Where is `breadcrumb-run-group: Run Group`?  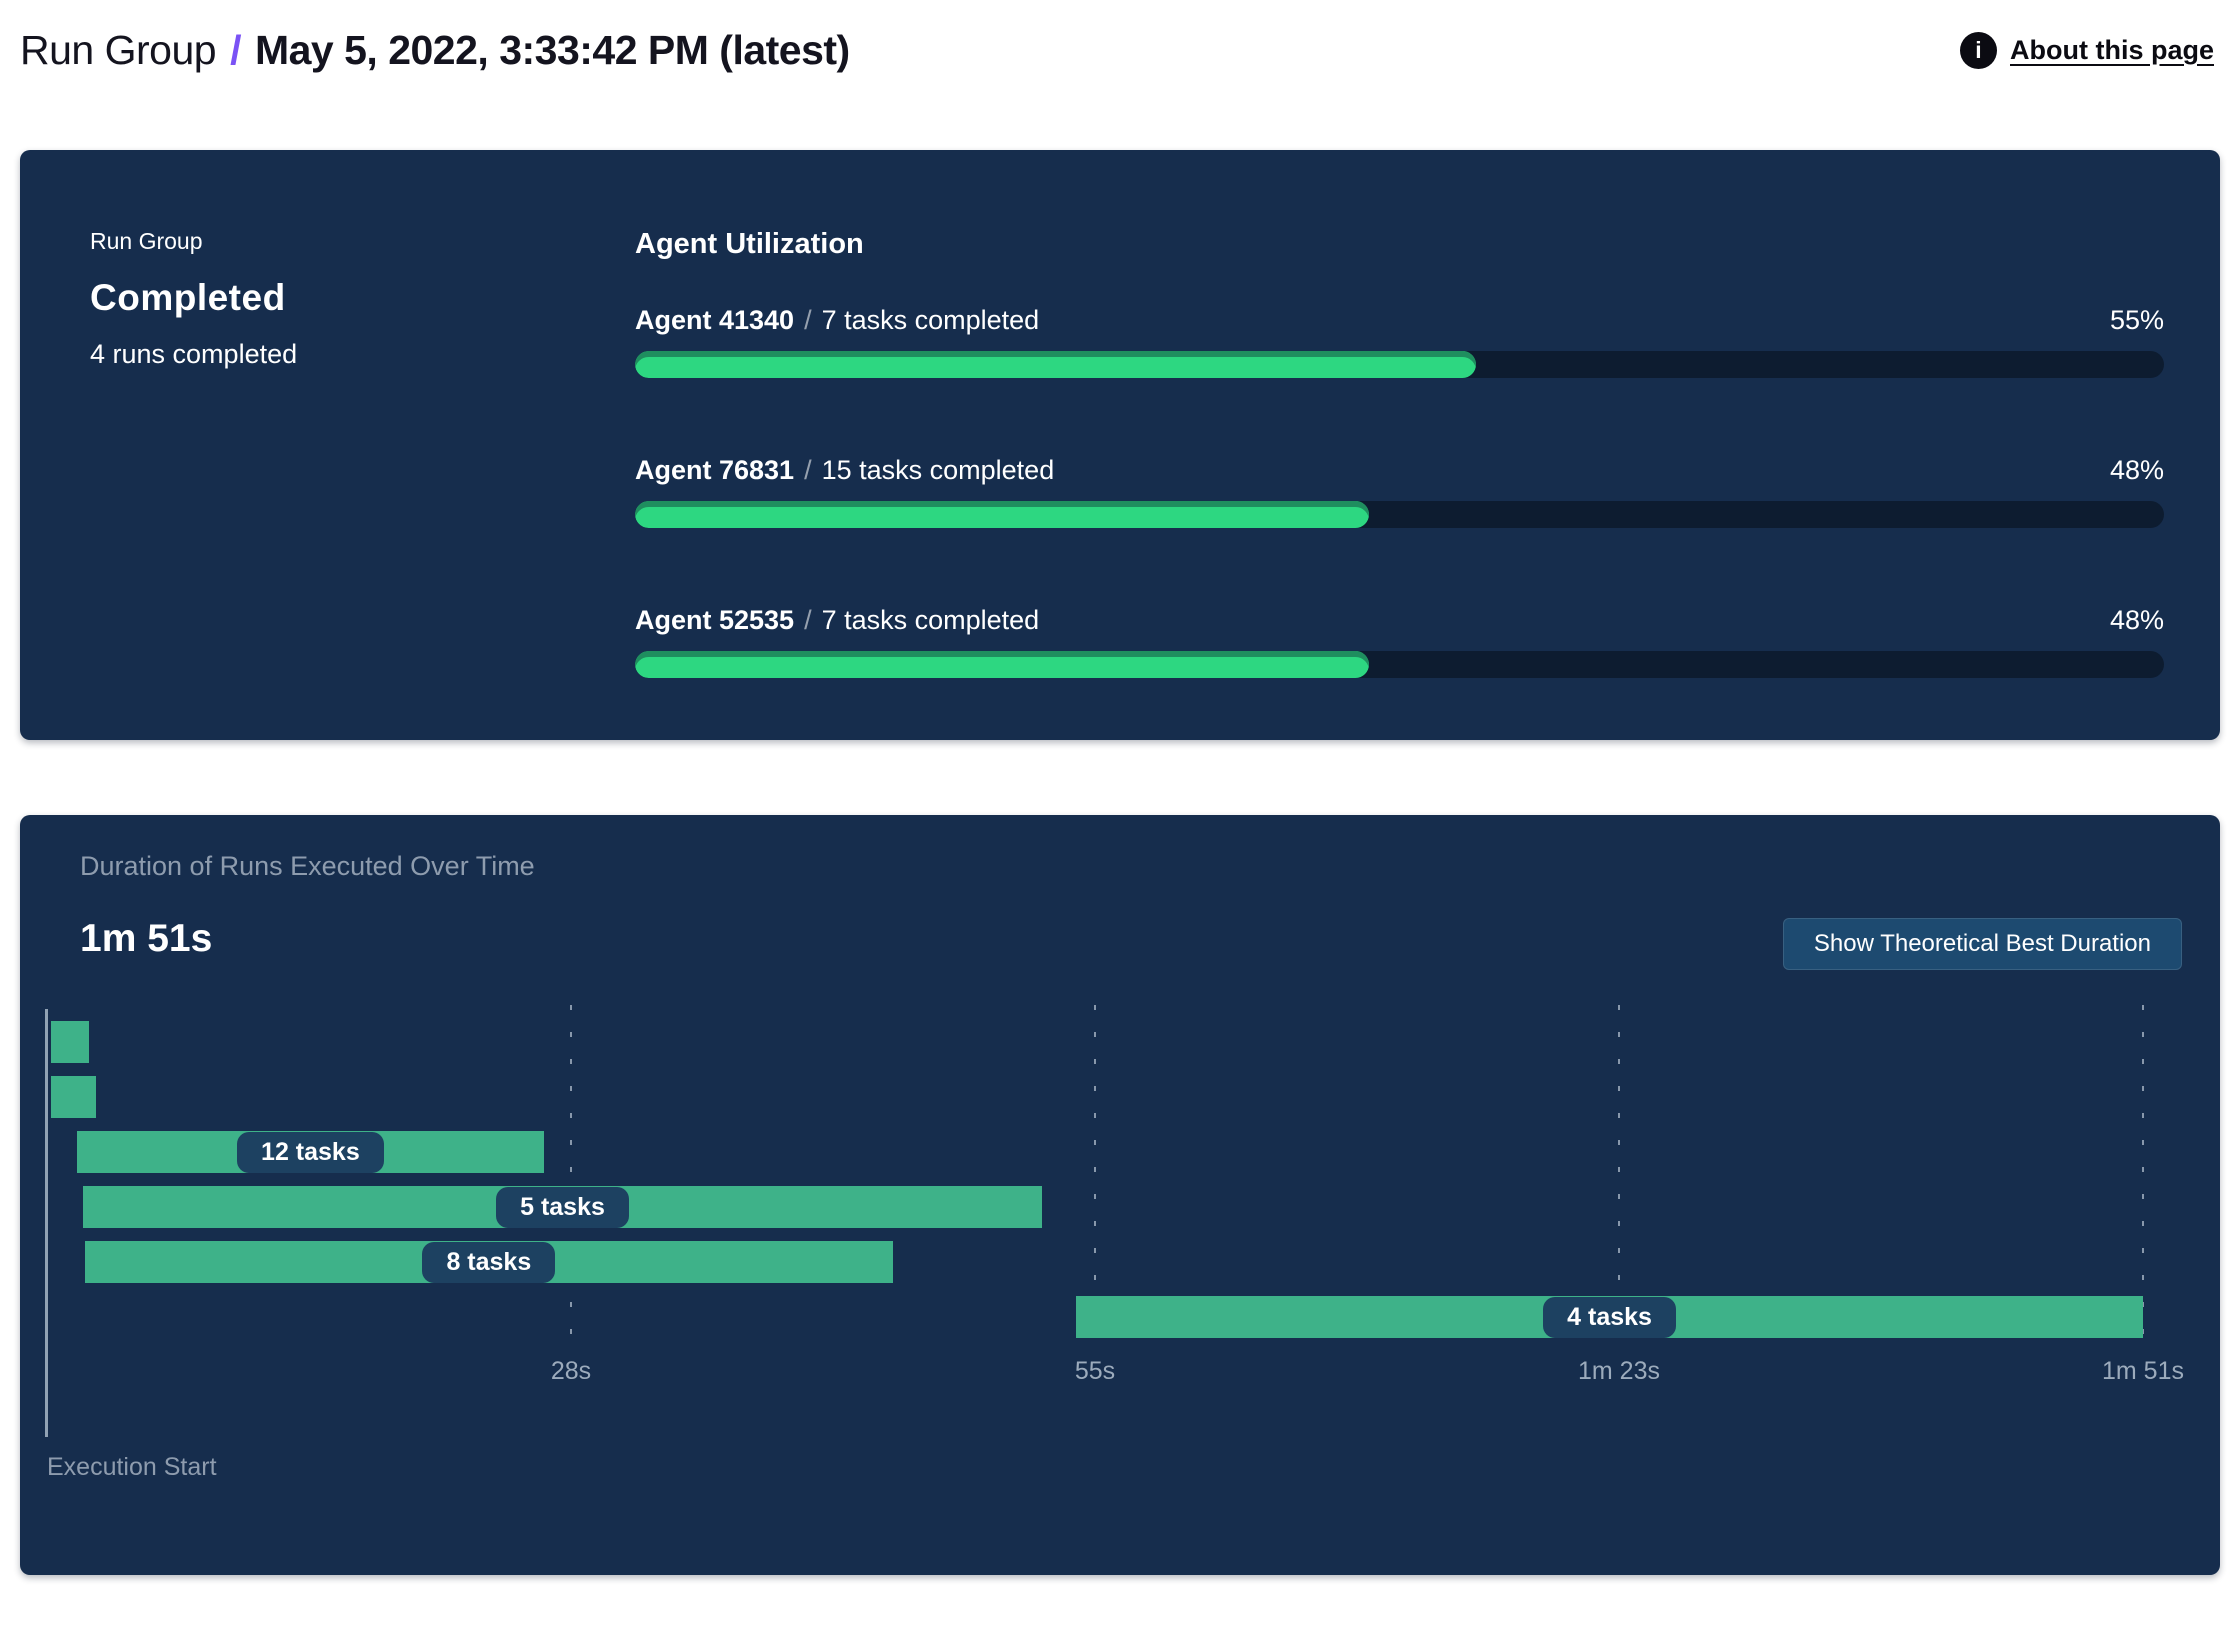
breadcrumb-run-group: Run Group is located at coordinates (118, 49).